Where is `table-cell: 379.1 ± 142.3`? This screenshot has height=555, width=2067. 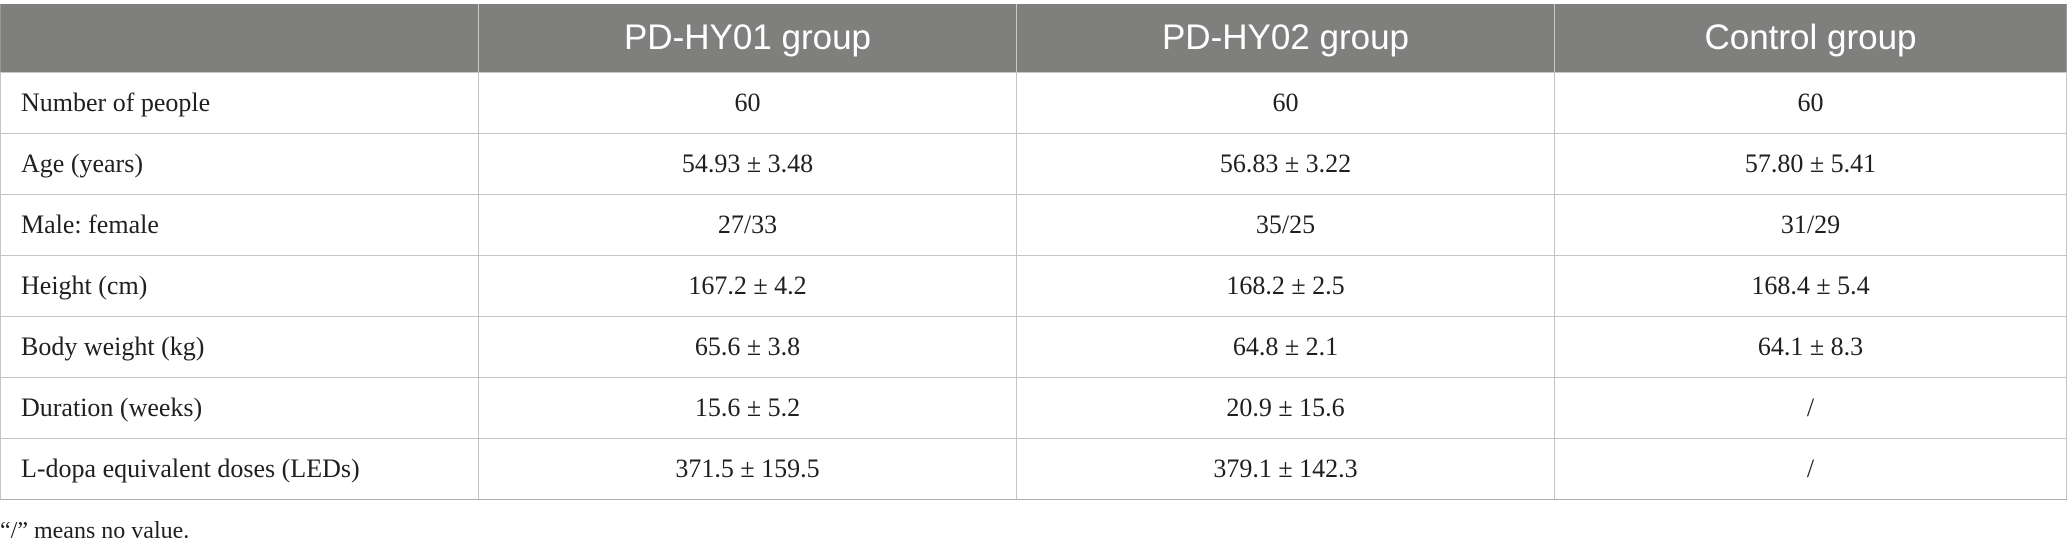 table-cell: 379.1 ± 142.3 is located at coordinates (1285, 469).